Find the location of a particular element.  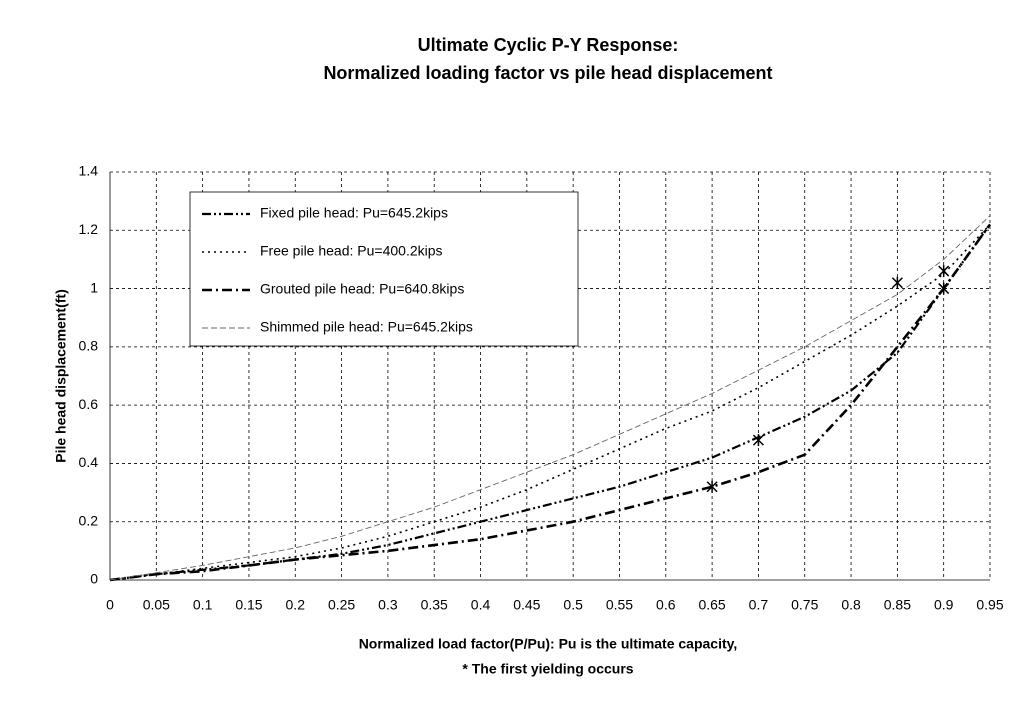

x-tick-label: 0.45 is located at coordinates (526, 605).